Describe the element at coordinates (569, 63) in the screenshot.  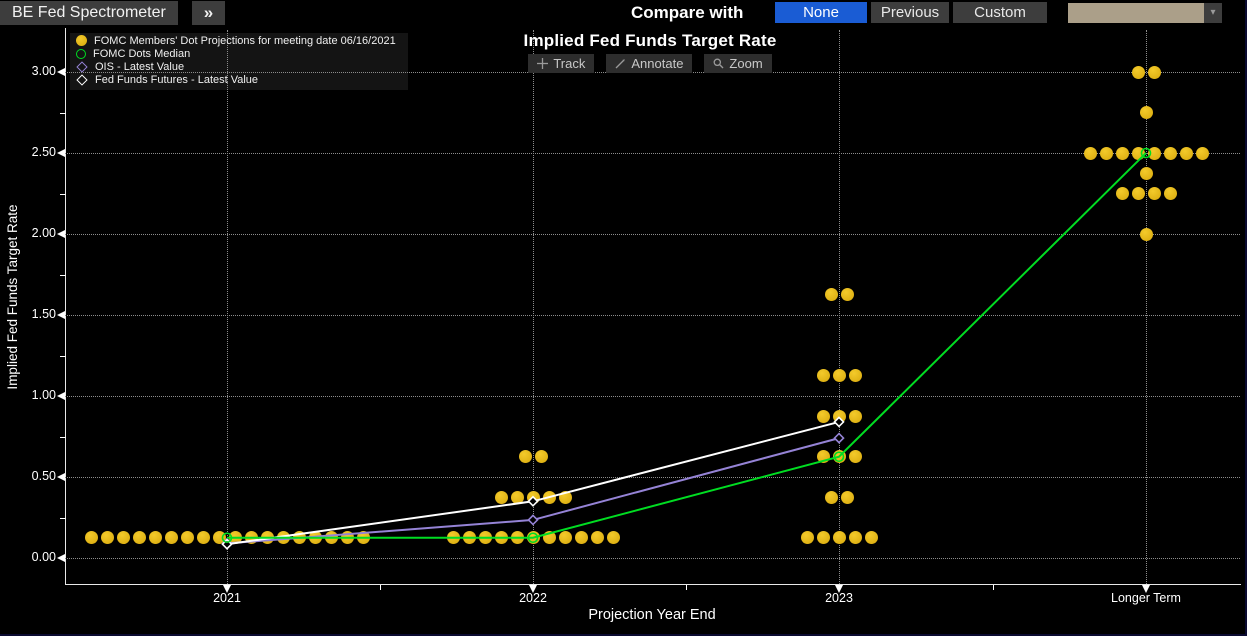
I see `track-label: Track` at that location.